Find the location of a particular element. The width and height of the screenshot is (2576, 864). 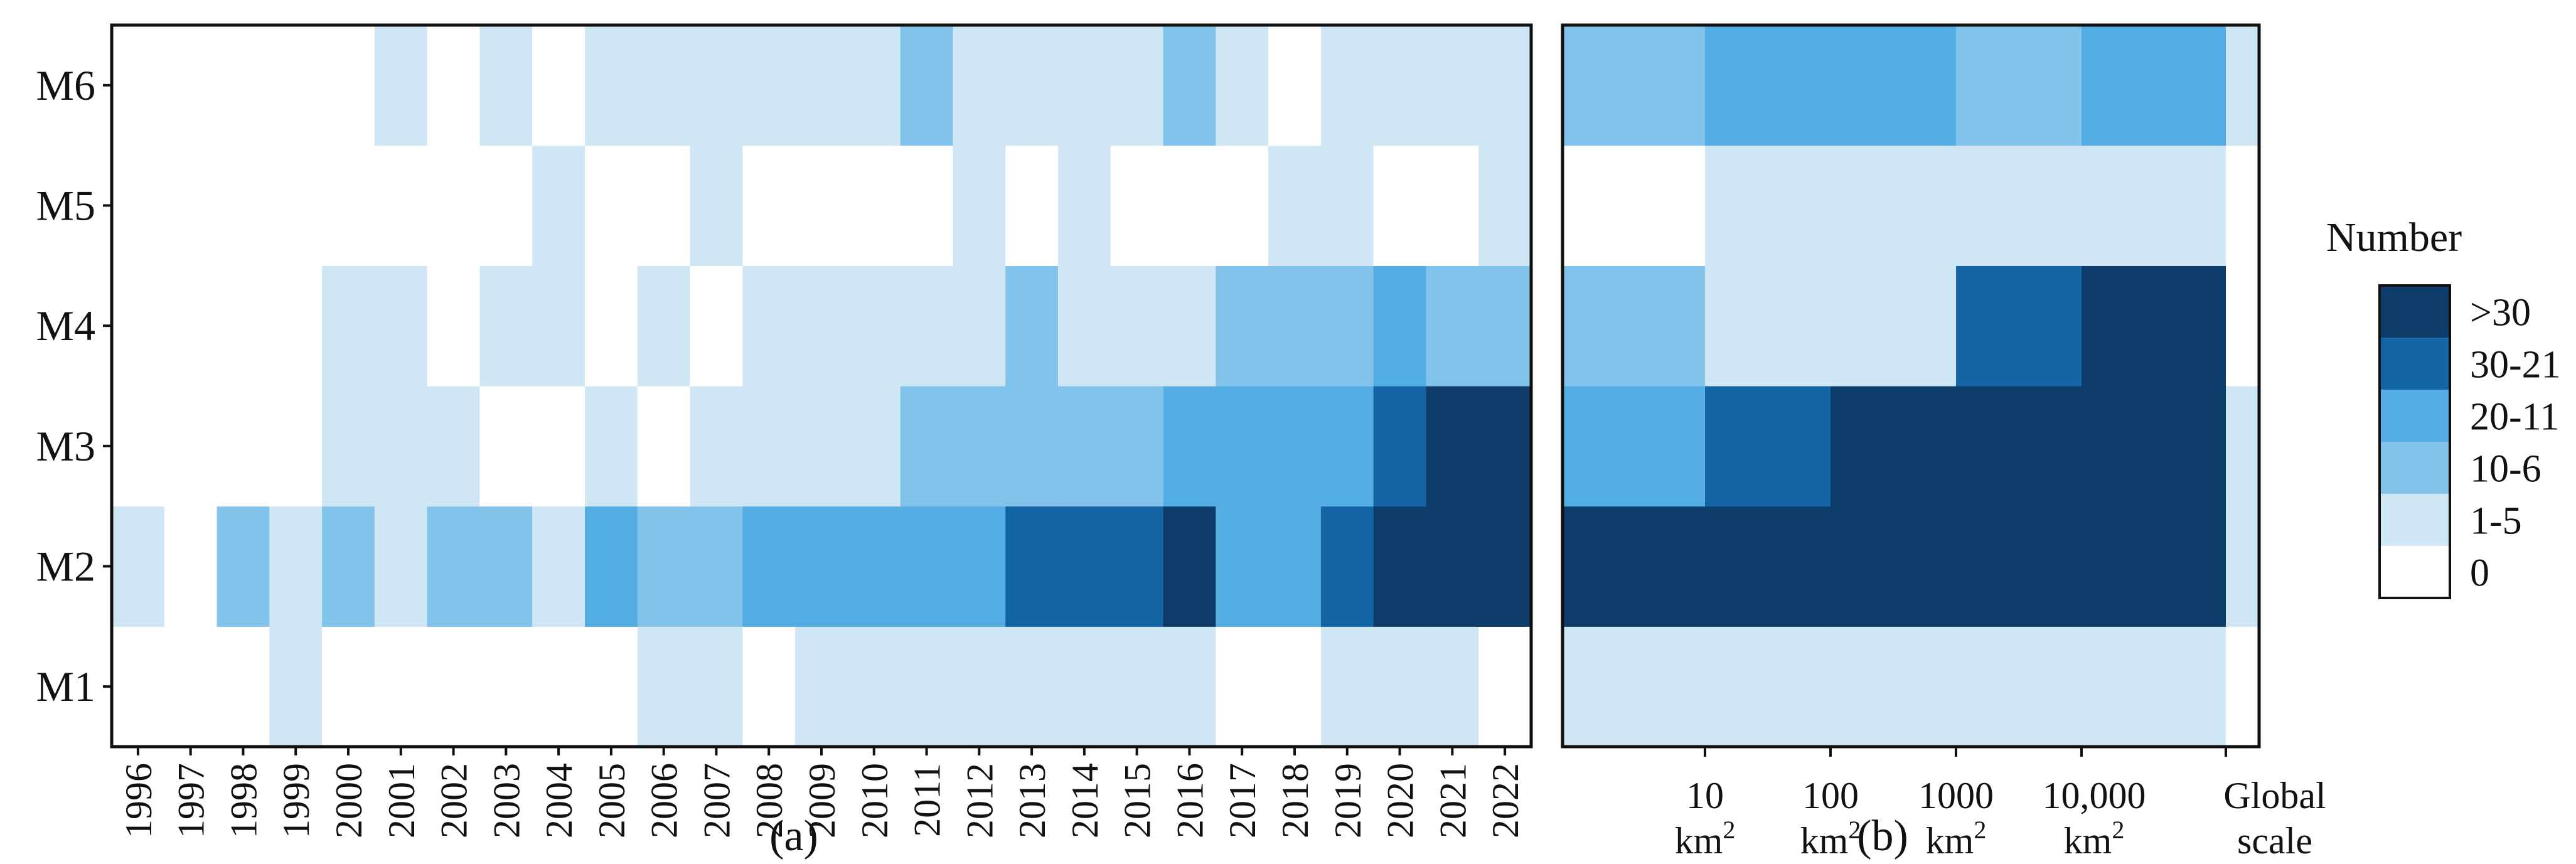

cell-a-M4-2007 is located at coordinates (717, 326).